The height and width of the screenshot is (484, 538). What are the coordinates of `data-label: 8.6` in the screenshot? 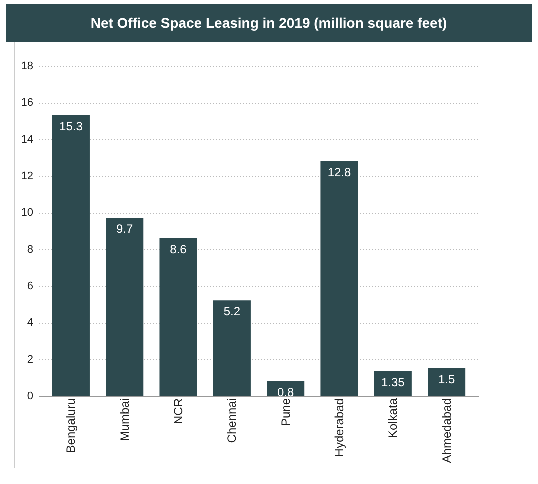 It's located at (179, 249).